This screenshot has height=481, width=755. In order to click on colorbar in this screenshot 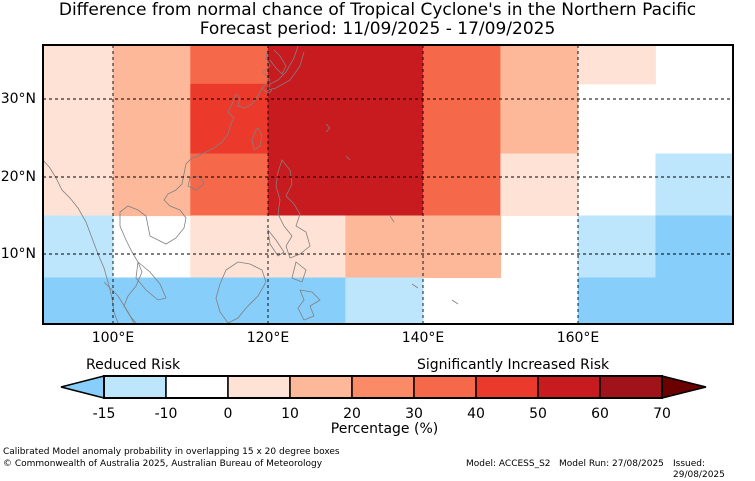, I will do `click(383, 387)`.